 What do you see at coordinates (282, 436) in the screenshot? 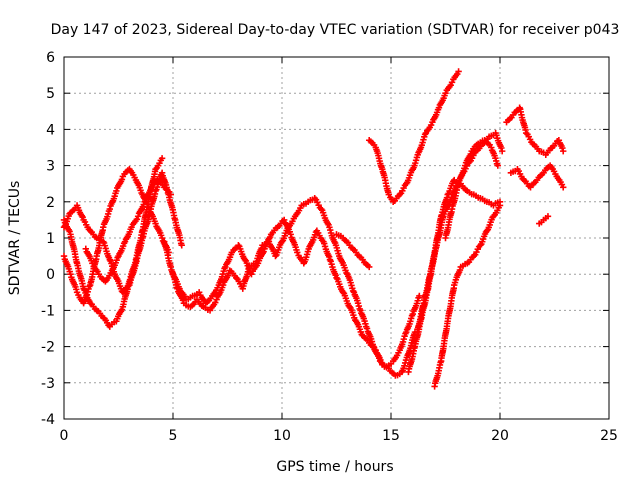
I see `x-tick-label: 10` at bounding box center [282, 436].